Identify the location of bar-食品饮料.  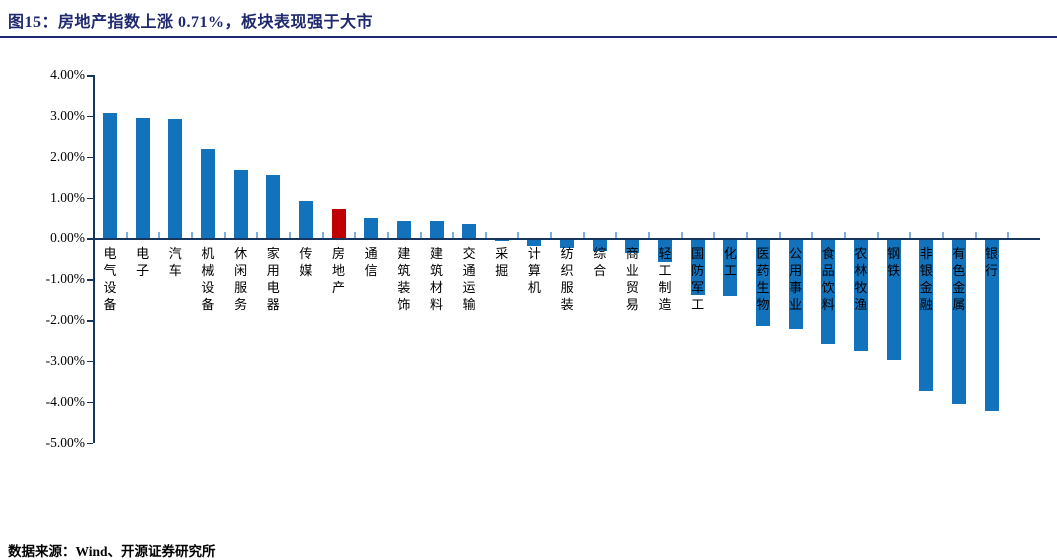
(828, 292).